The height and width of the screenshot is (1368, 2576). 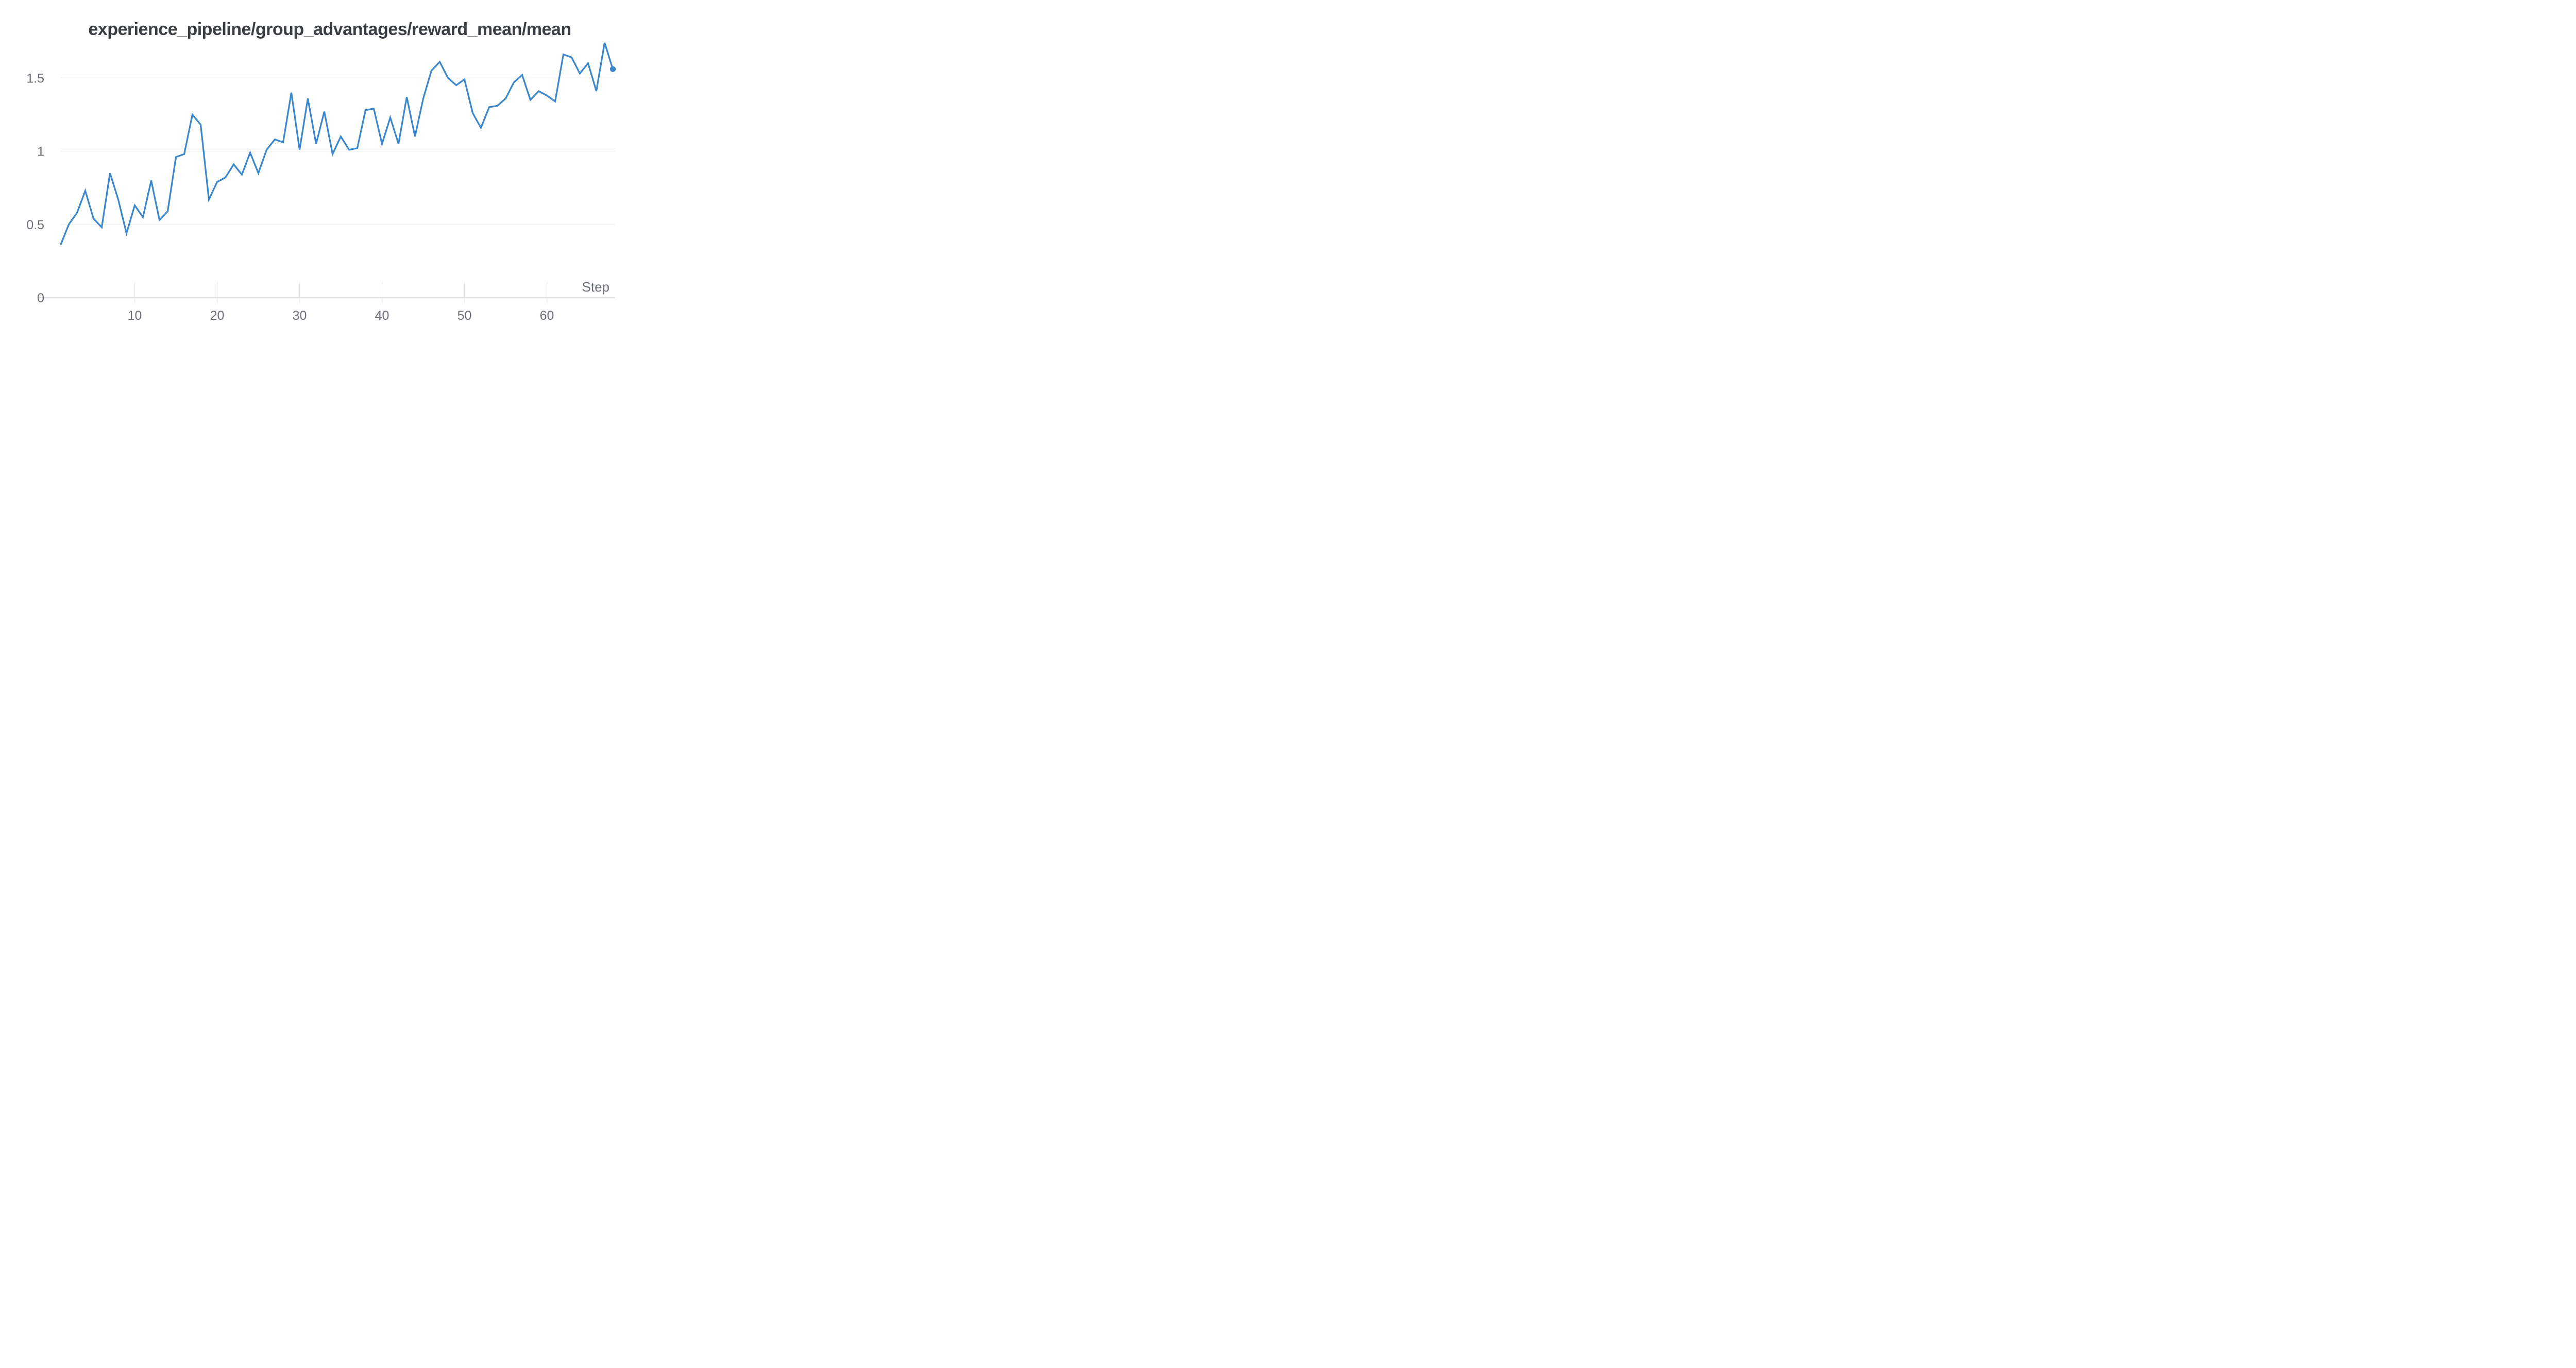 I want to click on x-tick-label-40: 40, so click(x=382, y=316).